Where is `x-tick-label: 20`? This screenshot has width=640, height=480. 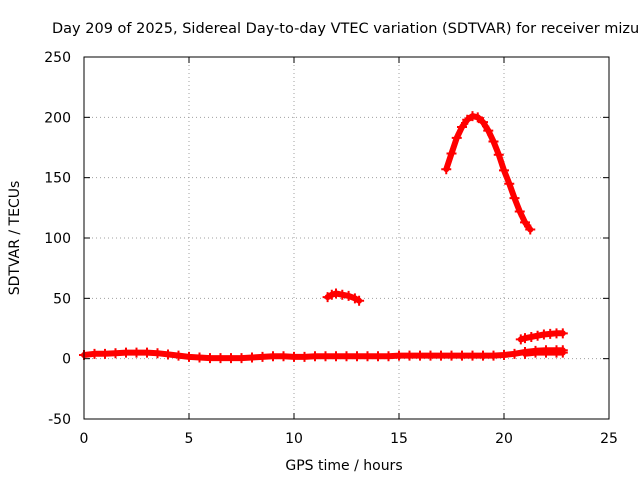
x-tick-label: 20 is located at coordinates (504, 439).